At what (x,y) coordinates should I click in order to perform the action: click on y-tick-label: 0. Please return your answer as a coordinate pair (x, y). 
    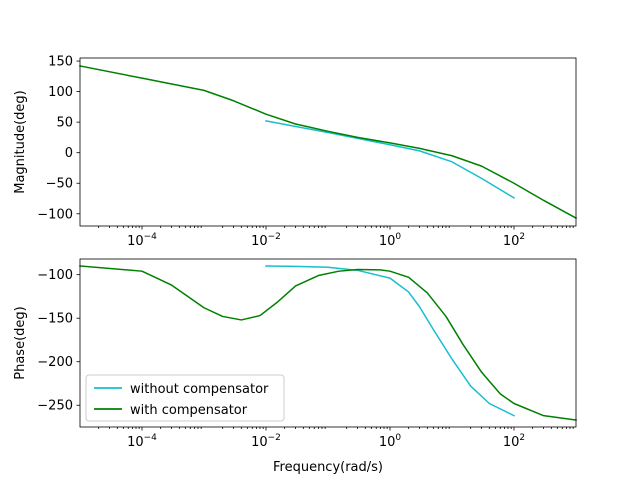
    Looking at the image, I should click on (69, 153).